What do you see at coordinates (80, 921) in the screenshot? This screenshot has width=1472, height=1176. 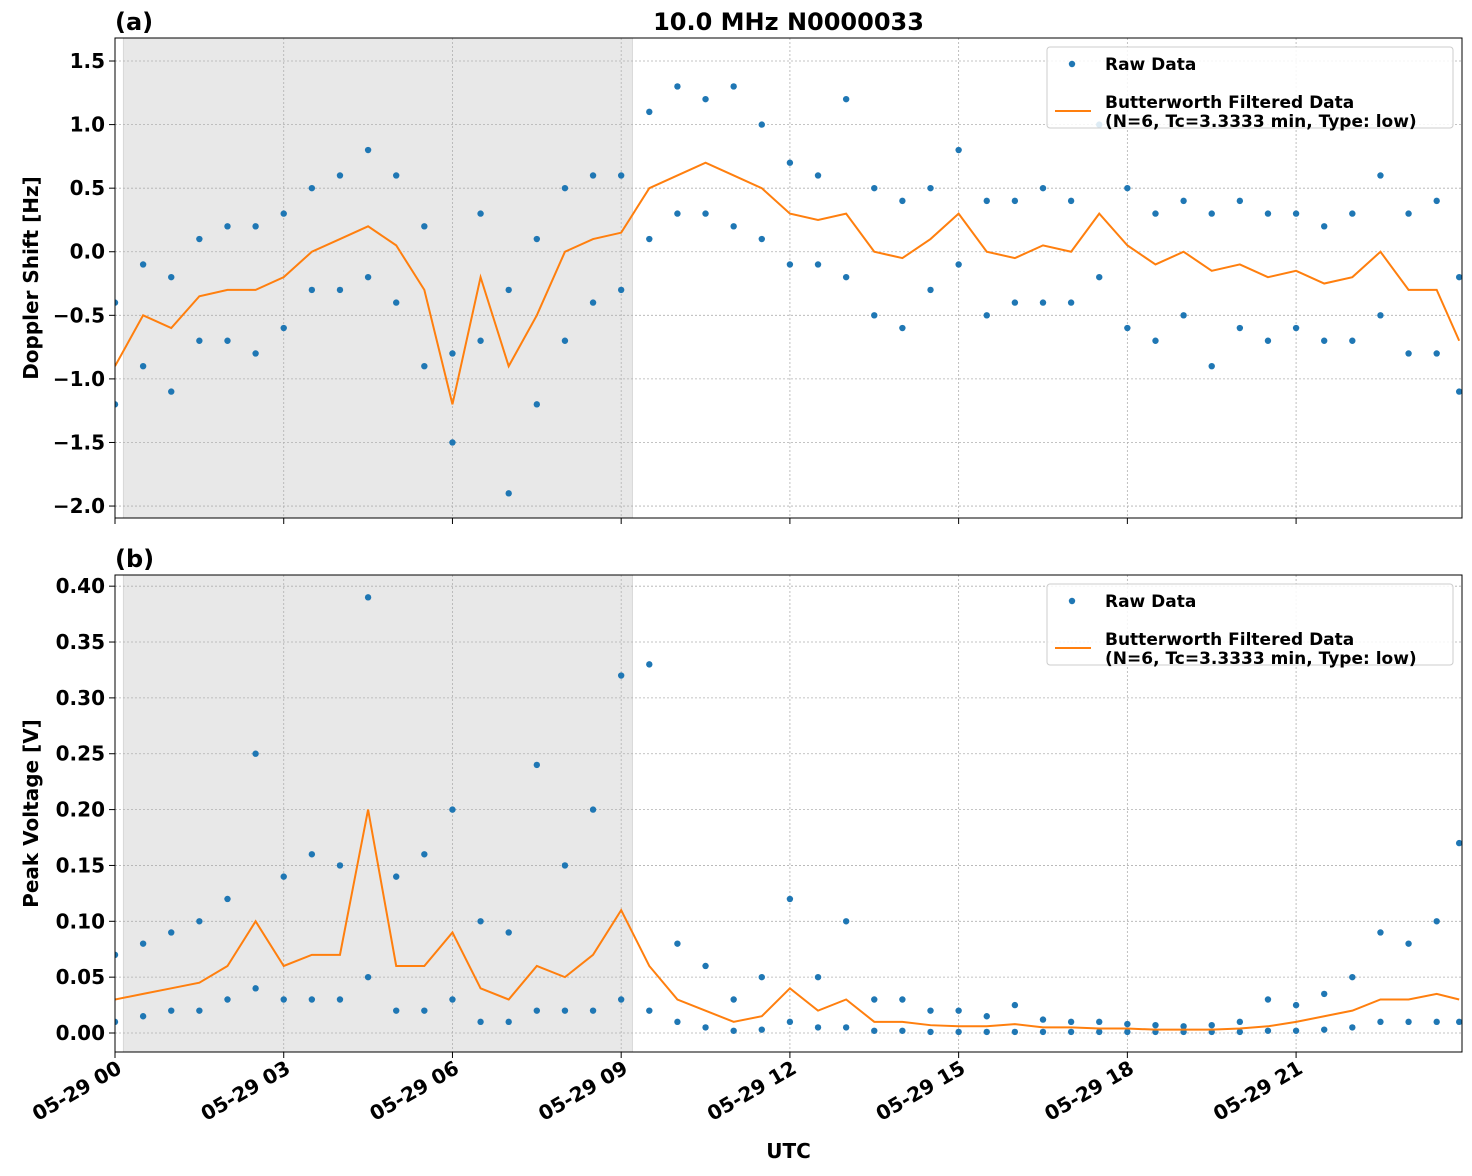 I see `y-tick-label: 0.10` at bounding box center [80, 921].